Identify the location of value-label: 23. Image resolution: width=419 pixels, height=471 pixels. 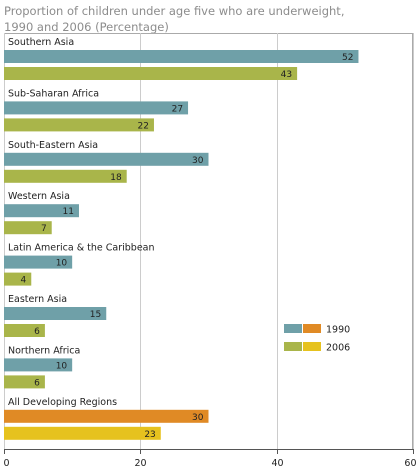
(149, 435).